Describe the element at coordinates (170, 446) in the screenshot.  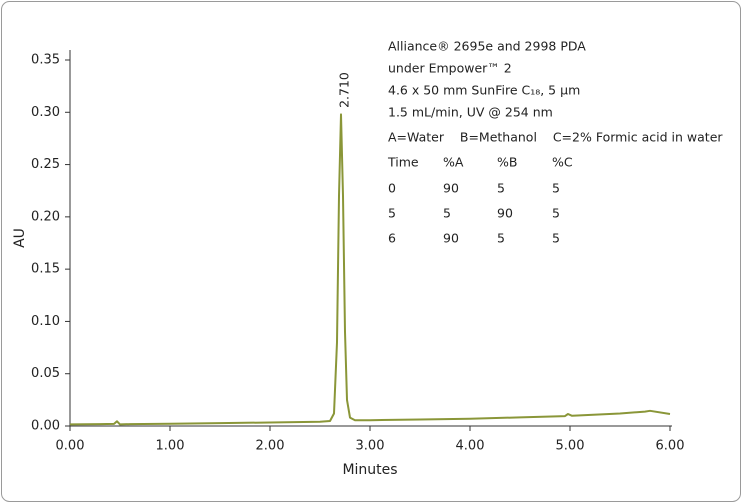
I see `x-tick-label: 1.00` at that location.